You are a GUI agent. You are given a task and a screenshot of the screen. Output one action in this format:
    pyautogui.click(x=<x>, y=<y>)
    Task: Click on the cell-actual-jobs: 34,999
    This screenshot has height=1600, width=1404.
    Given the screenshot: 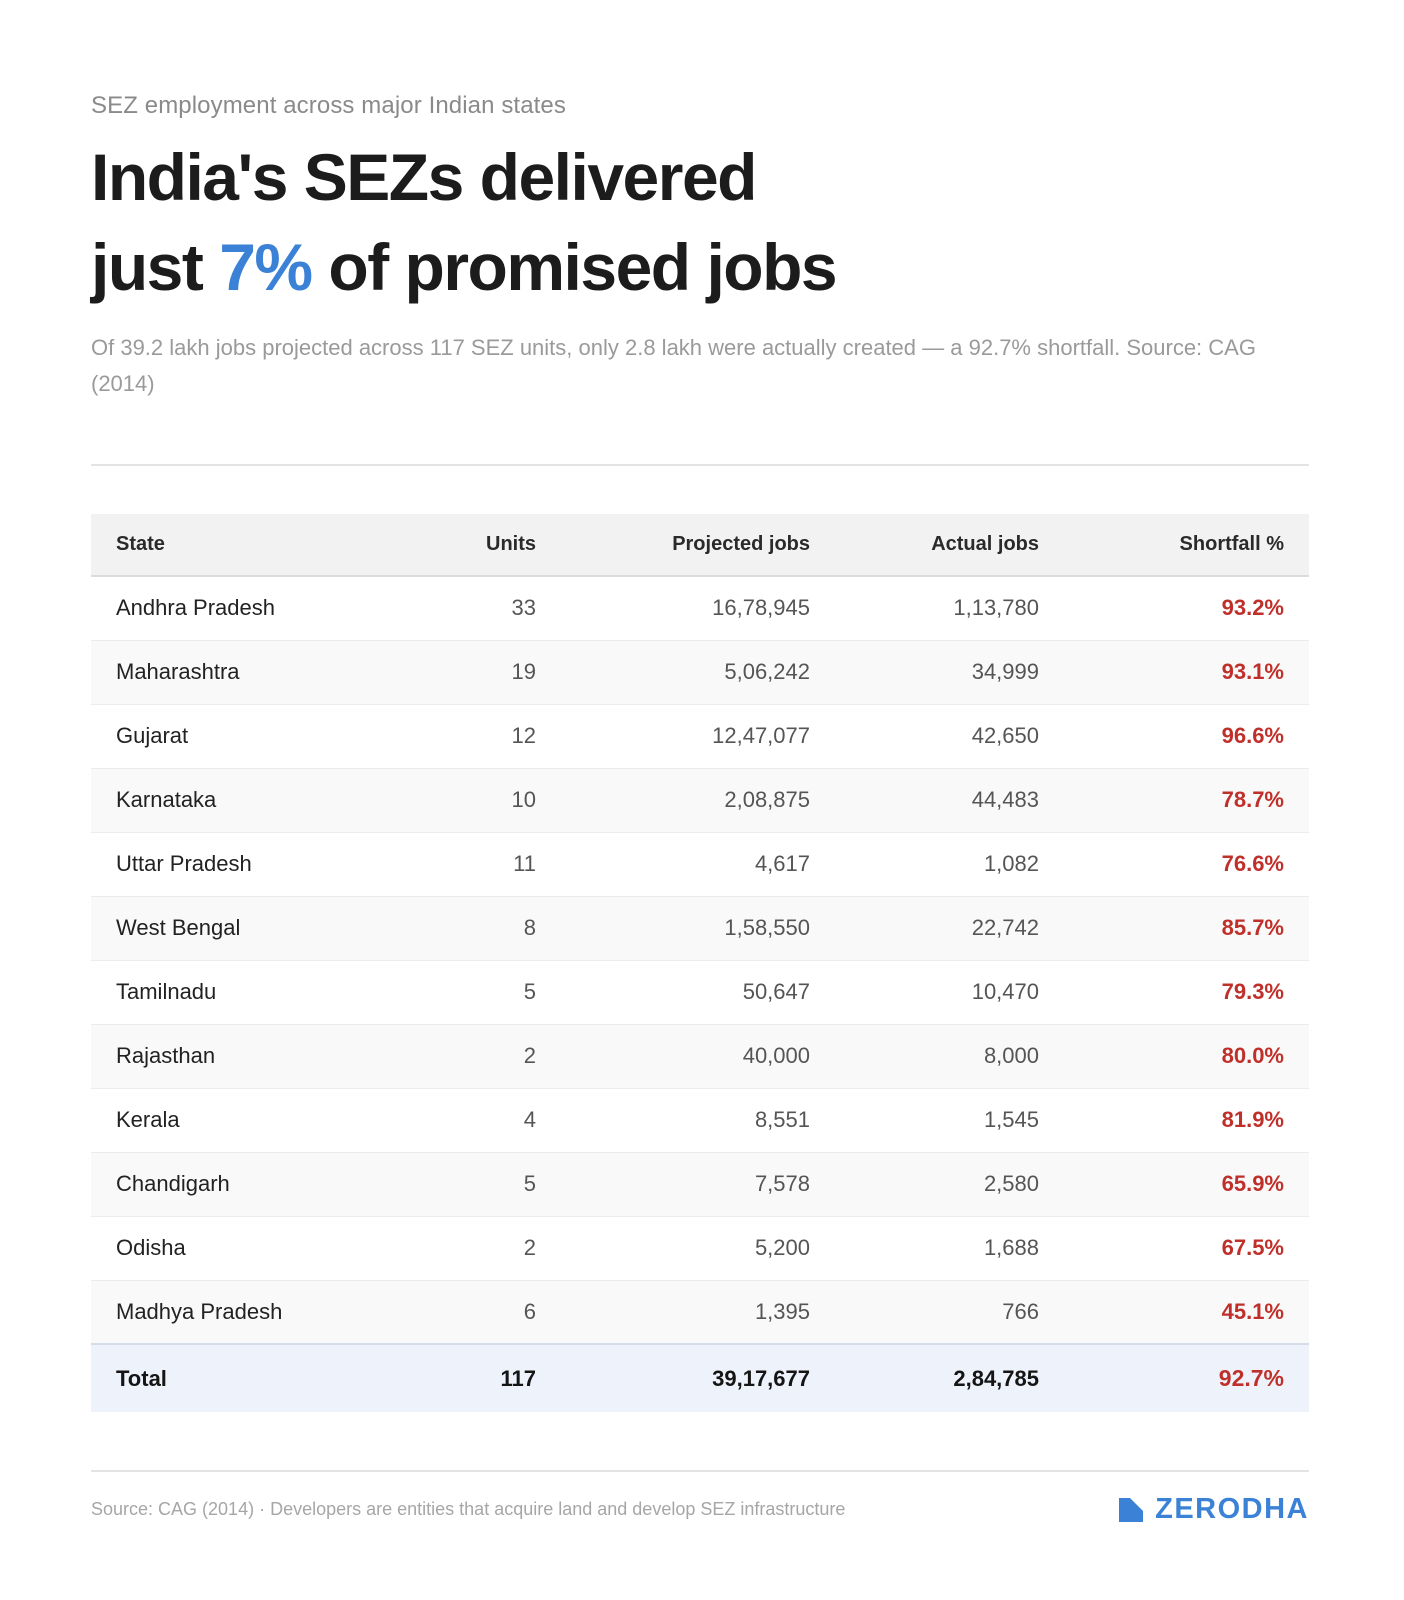 What is the action you would take?
    pyautogui.click(x=1005, y=671)
    